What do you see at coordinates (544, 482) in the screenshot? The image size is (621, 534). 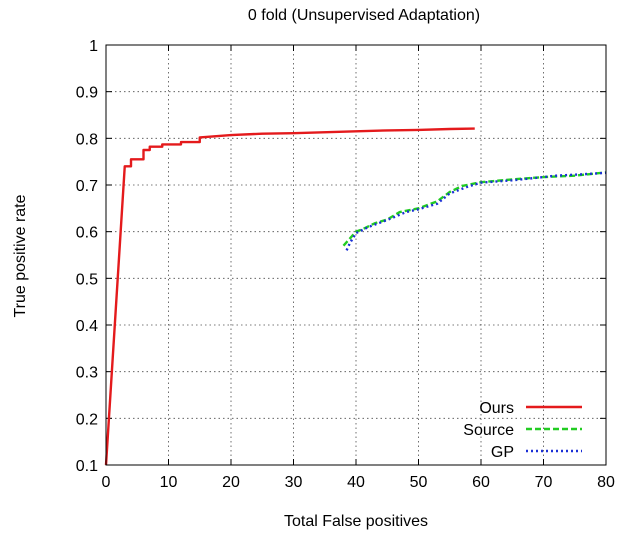 I see `x-tick-label: 70` at bounding box center [544, 482].